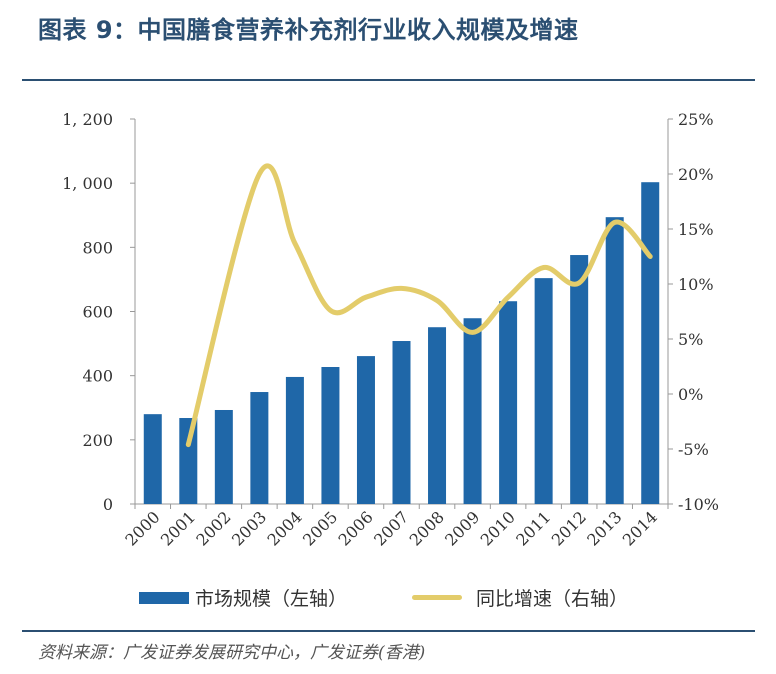 Image resolution: width=776 pixels, height=674 pixels. Describe the element at coordinates (696, 284) in the screenshot. I see `right-tick-label: 10%` at that location.